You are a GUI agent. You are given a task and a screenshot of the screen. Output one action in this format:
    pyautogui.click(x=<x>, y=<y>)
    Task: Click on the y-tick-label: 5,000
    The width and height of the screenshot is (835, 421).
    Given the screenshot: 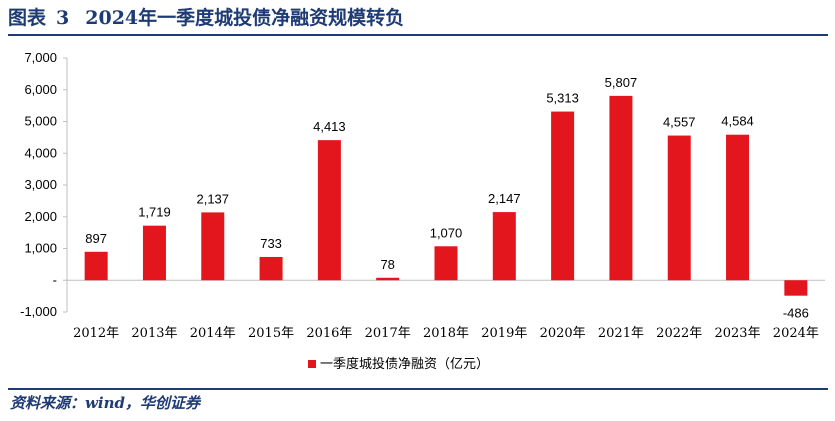 What is the action you would take?
    pyautogui.click(x=40, y=121)
    